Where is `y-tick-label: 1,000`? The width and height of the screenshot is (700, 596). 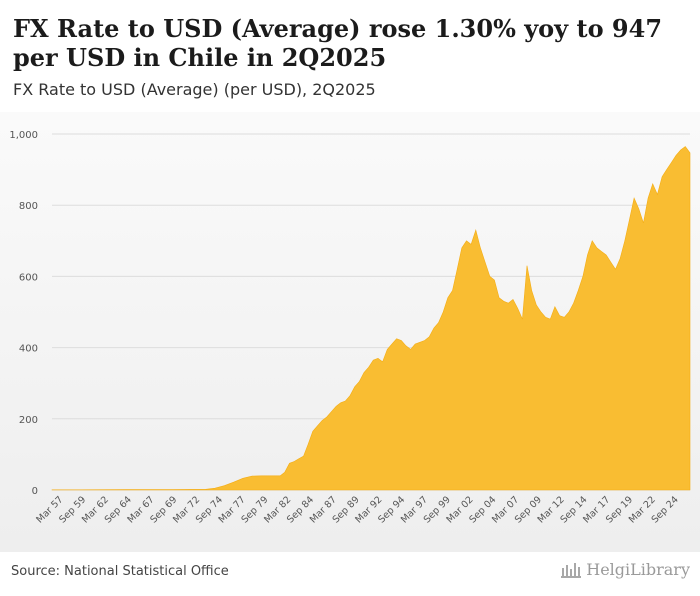
y-tick-label: 1,000 is located at coordinates (23, 135).